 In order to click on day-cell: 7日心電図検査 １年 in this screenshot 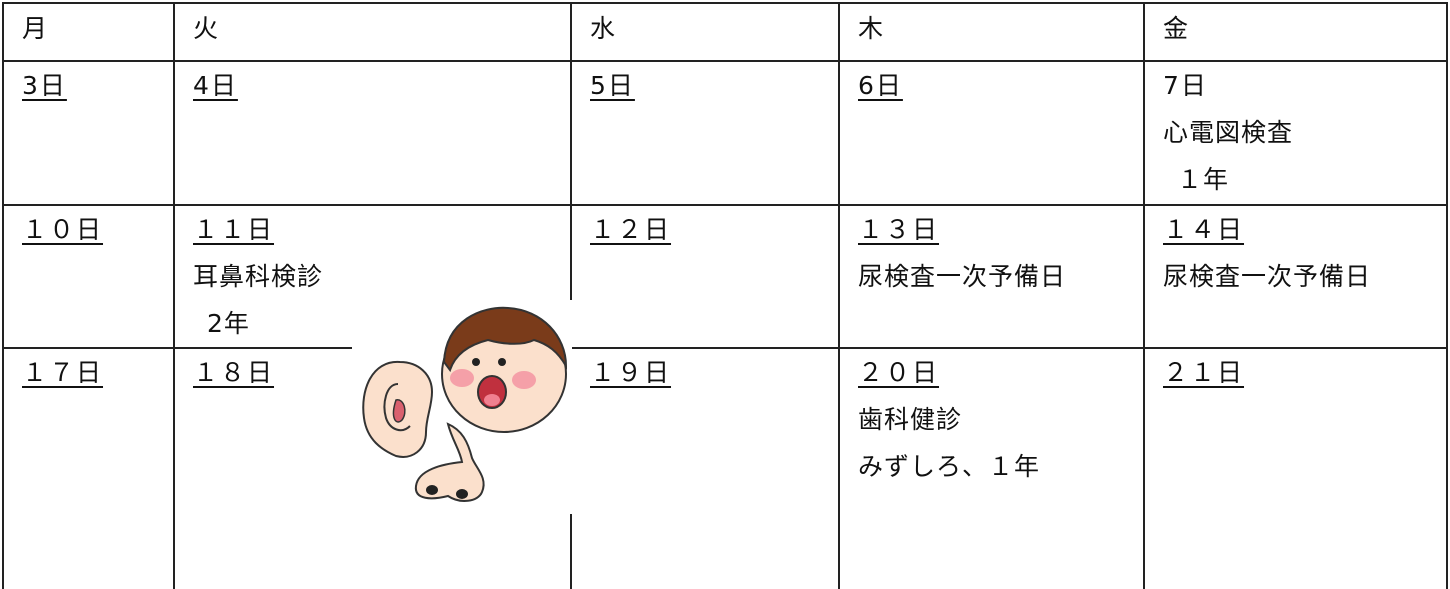, I will do `click(1295, 133)`.